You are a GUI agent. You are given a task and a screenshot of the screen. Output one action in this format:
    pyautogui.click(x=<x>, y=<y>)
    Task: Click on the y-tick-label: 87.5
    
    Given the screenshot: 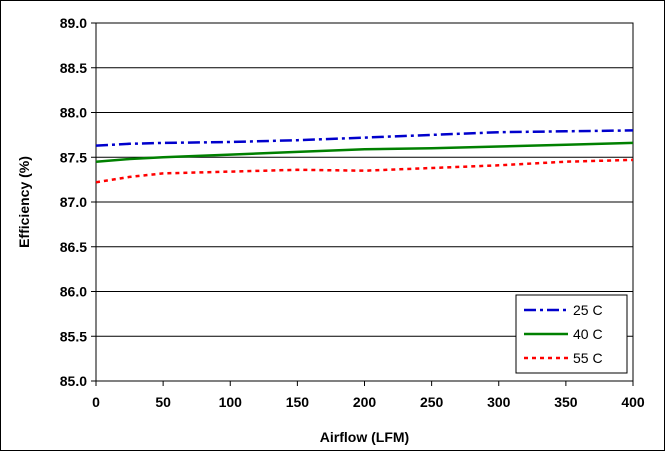 What is the action you would take?
    pyautogui.click(x=73, y=157)
    